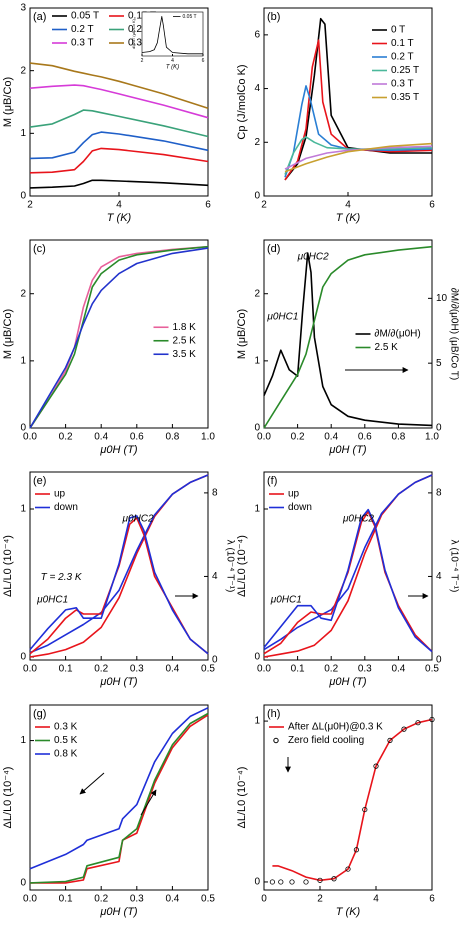  I want to click on legend-label: 0.1 T, so click(402, 43).